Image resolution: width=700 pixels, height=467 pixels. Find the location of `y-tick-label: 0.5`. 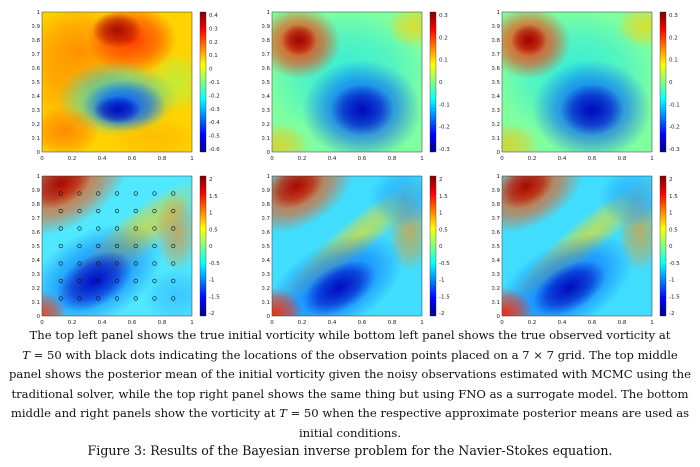

y-tick-label: 0.5 is located at coordinates (266, 247).